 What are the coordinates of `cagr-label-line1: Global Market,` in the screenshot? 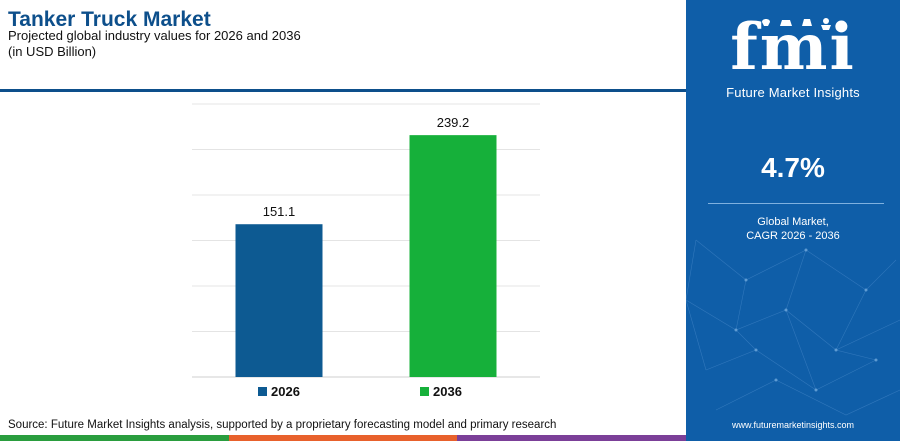 It's located at (793, 222).